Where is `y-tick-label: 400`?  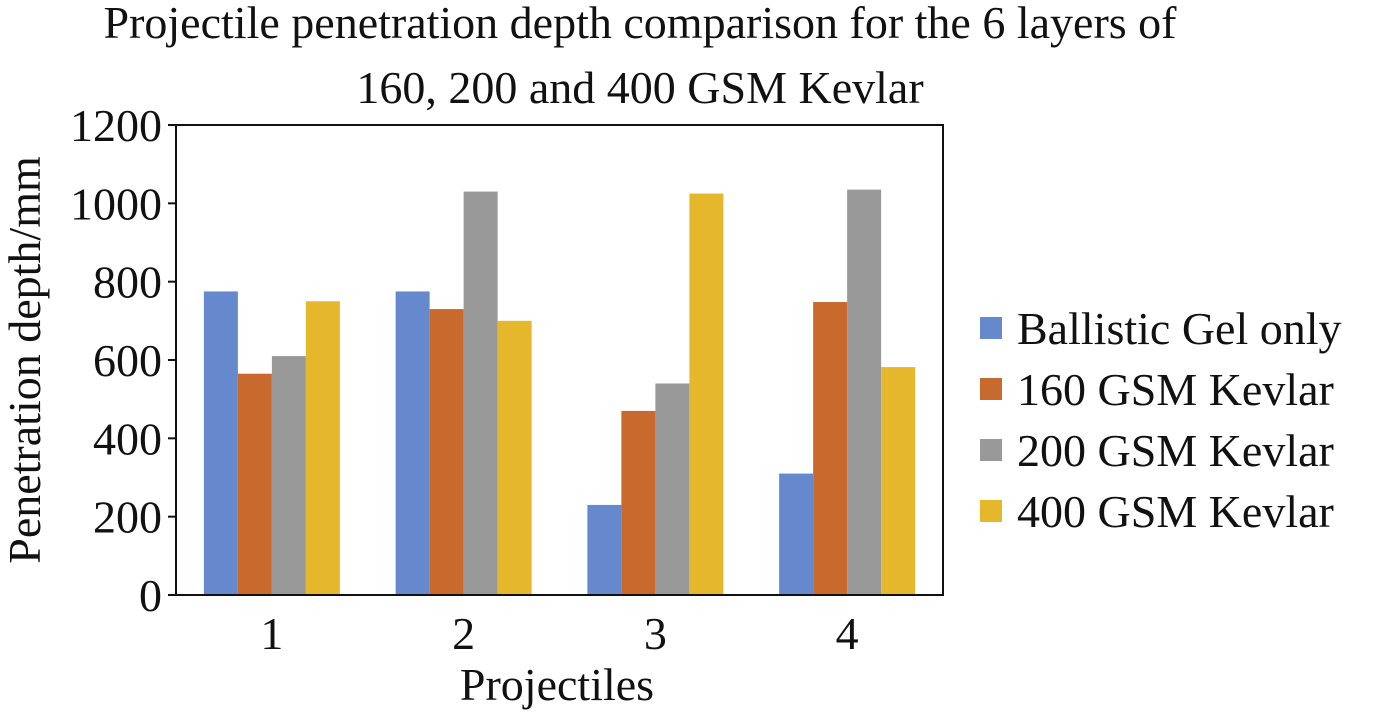
y-tick-label: 400 is located at coordinates (127, 438).